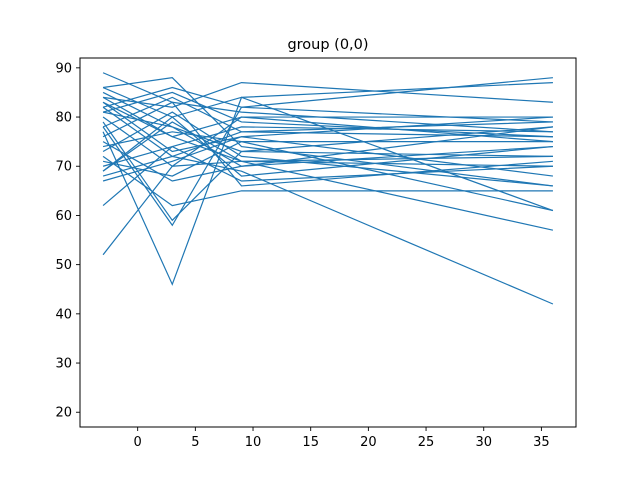 The height and width of the screenshot is (480, 640). Describe the element at coordinates (63, 216) in the screenshot. I see `y-tick-label: 60` at that location.